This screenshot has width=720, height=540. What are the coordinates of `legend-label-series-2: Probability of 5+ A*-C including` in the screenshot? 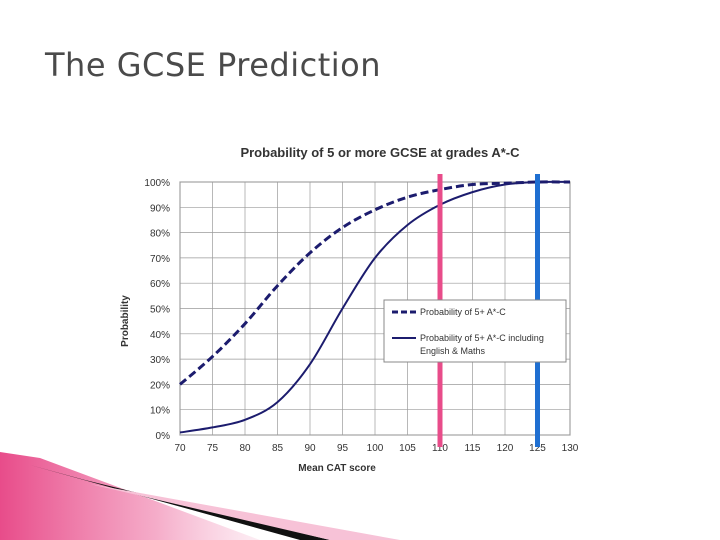 It's located at (482, 338).